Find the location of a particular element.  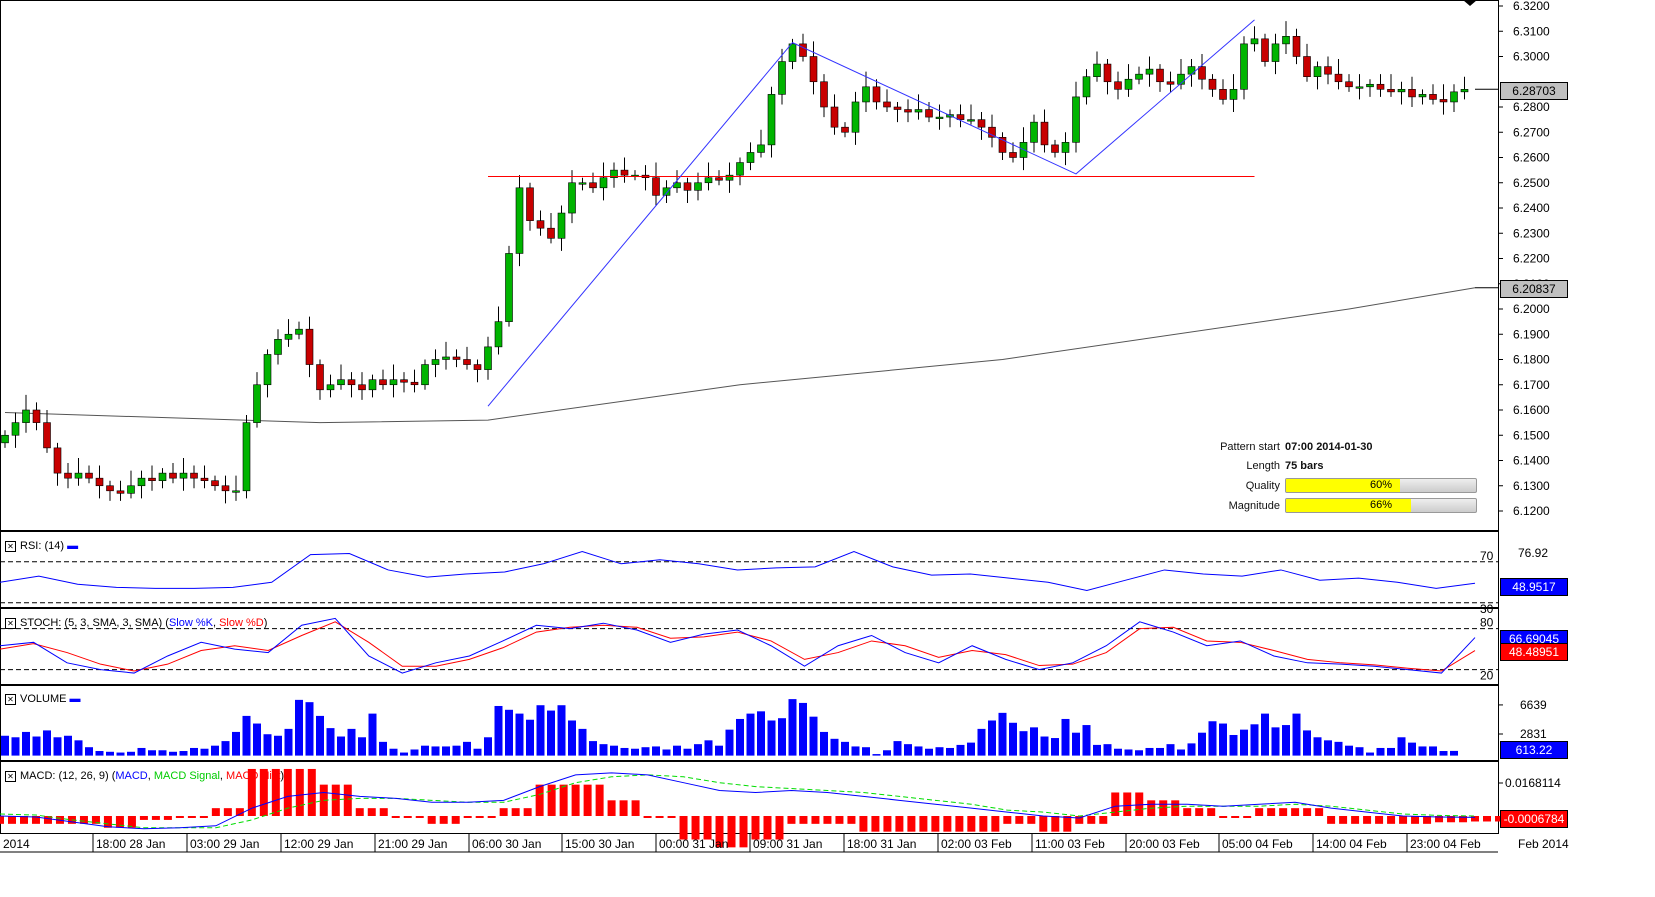

quality-text: 60% is located at coordinates (1381, 485).